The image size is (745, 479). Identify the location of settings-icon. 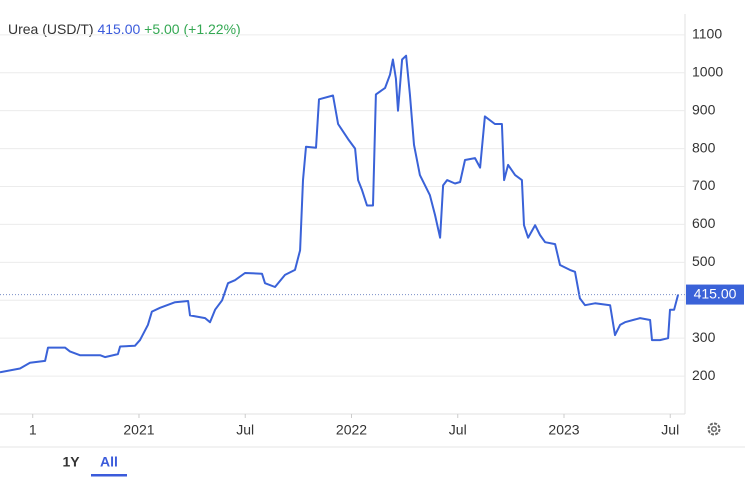
(714, 429).